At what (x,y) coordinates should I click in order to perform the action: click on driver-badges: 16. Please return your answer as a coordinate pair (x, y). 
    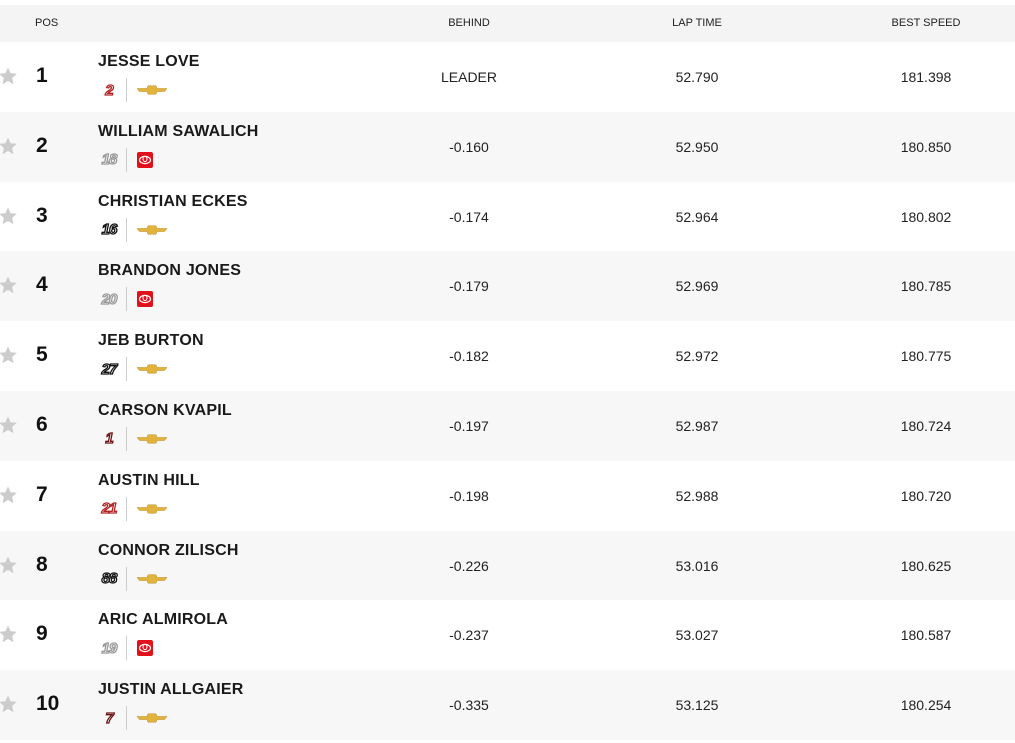
    Looking at the image, I should click on (132, 230).